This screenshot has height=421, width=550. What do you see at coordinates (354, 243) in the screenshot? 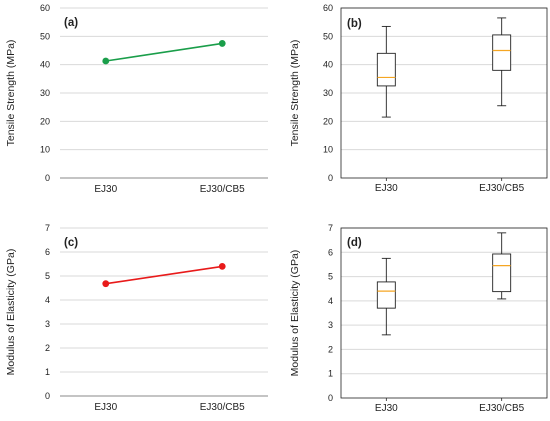
I see `panel-label: (d)` at bounding box center [354, 243].